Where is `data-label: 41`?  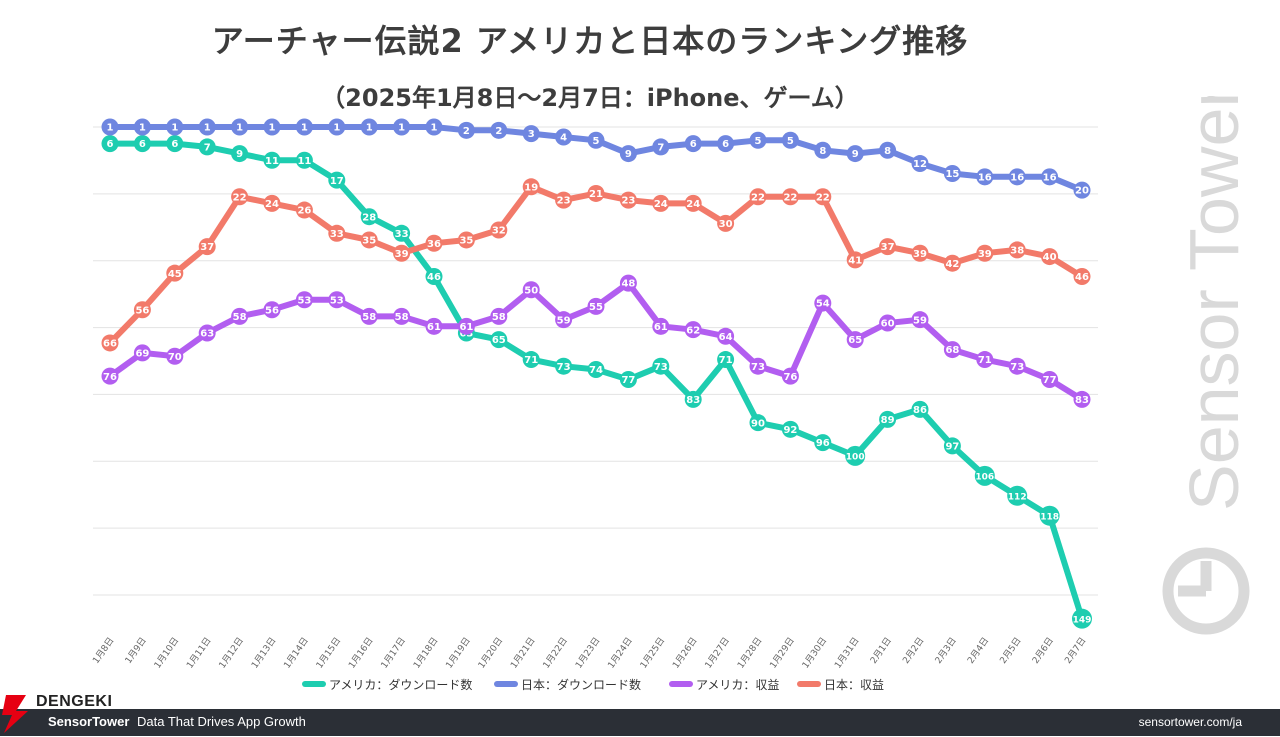 data-label: 41 is located at coordinates (855, 260).